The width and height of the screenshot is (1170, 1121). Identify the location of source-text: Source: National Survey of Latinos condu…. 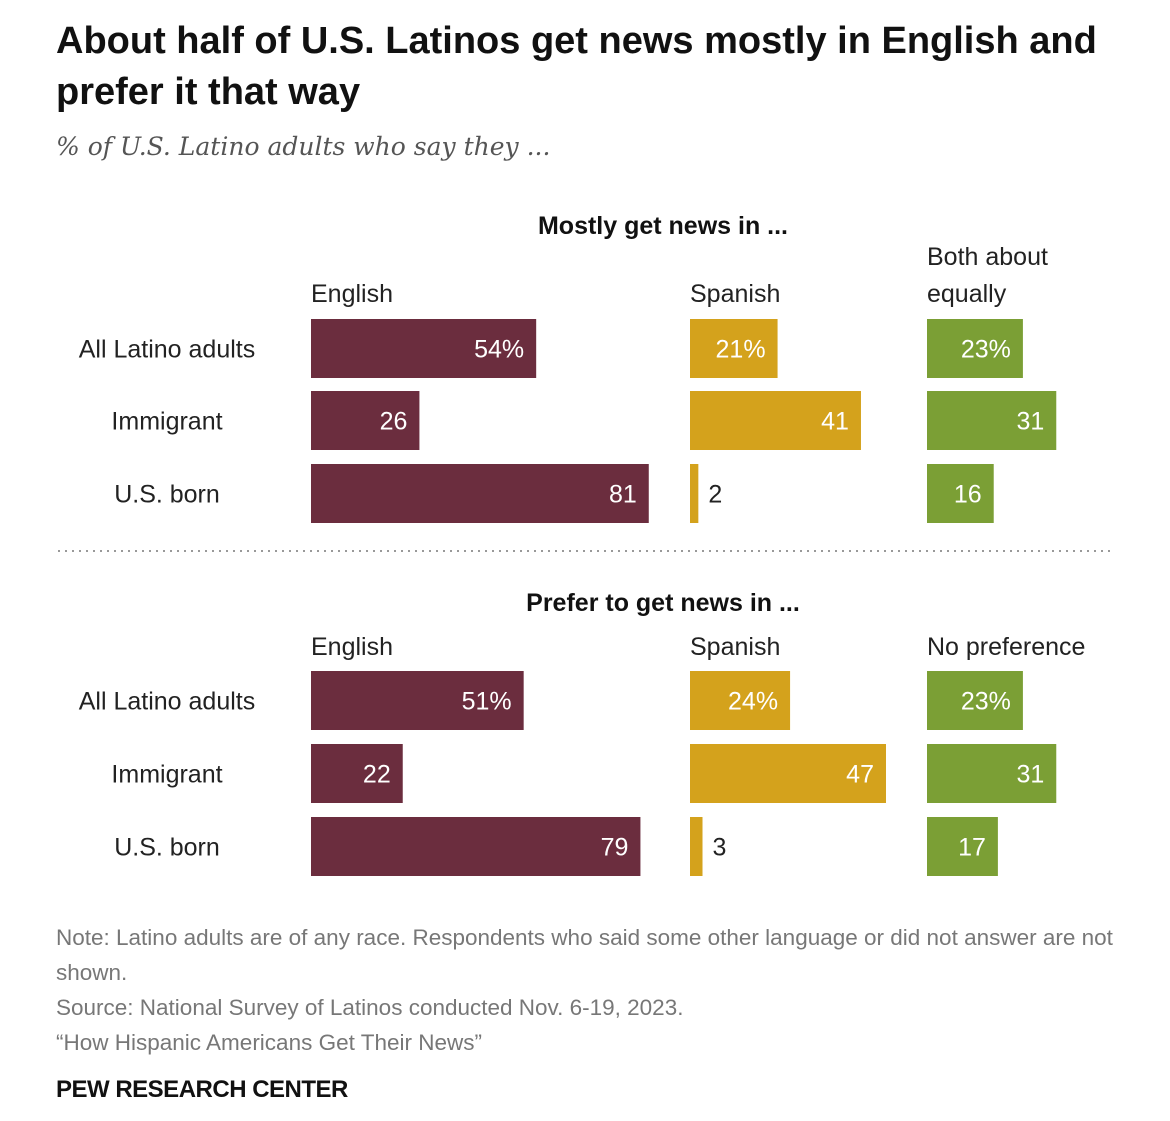
(370, 1007).